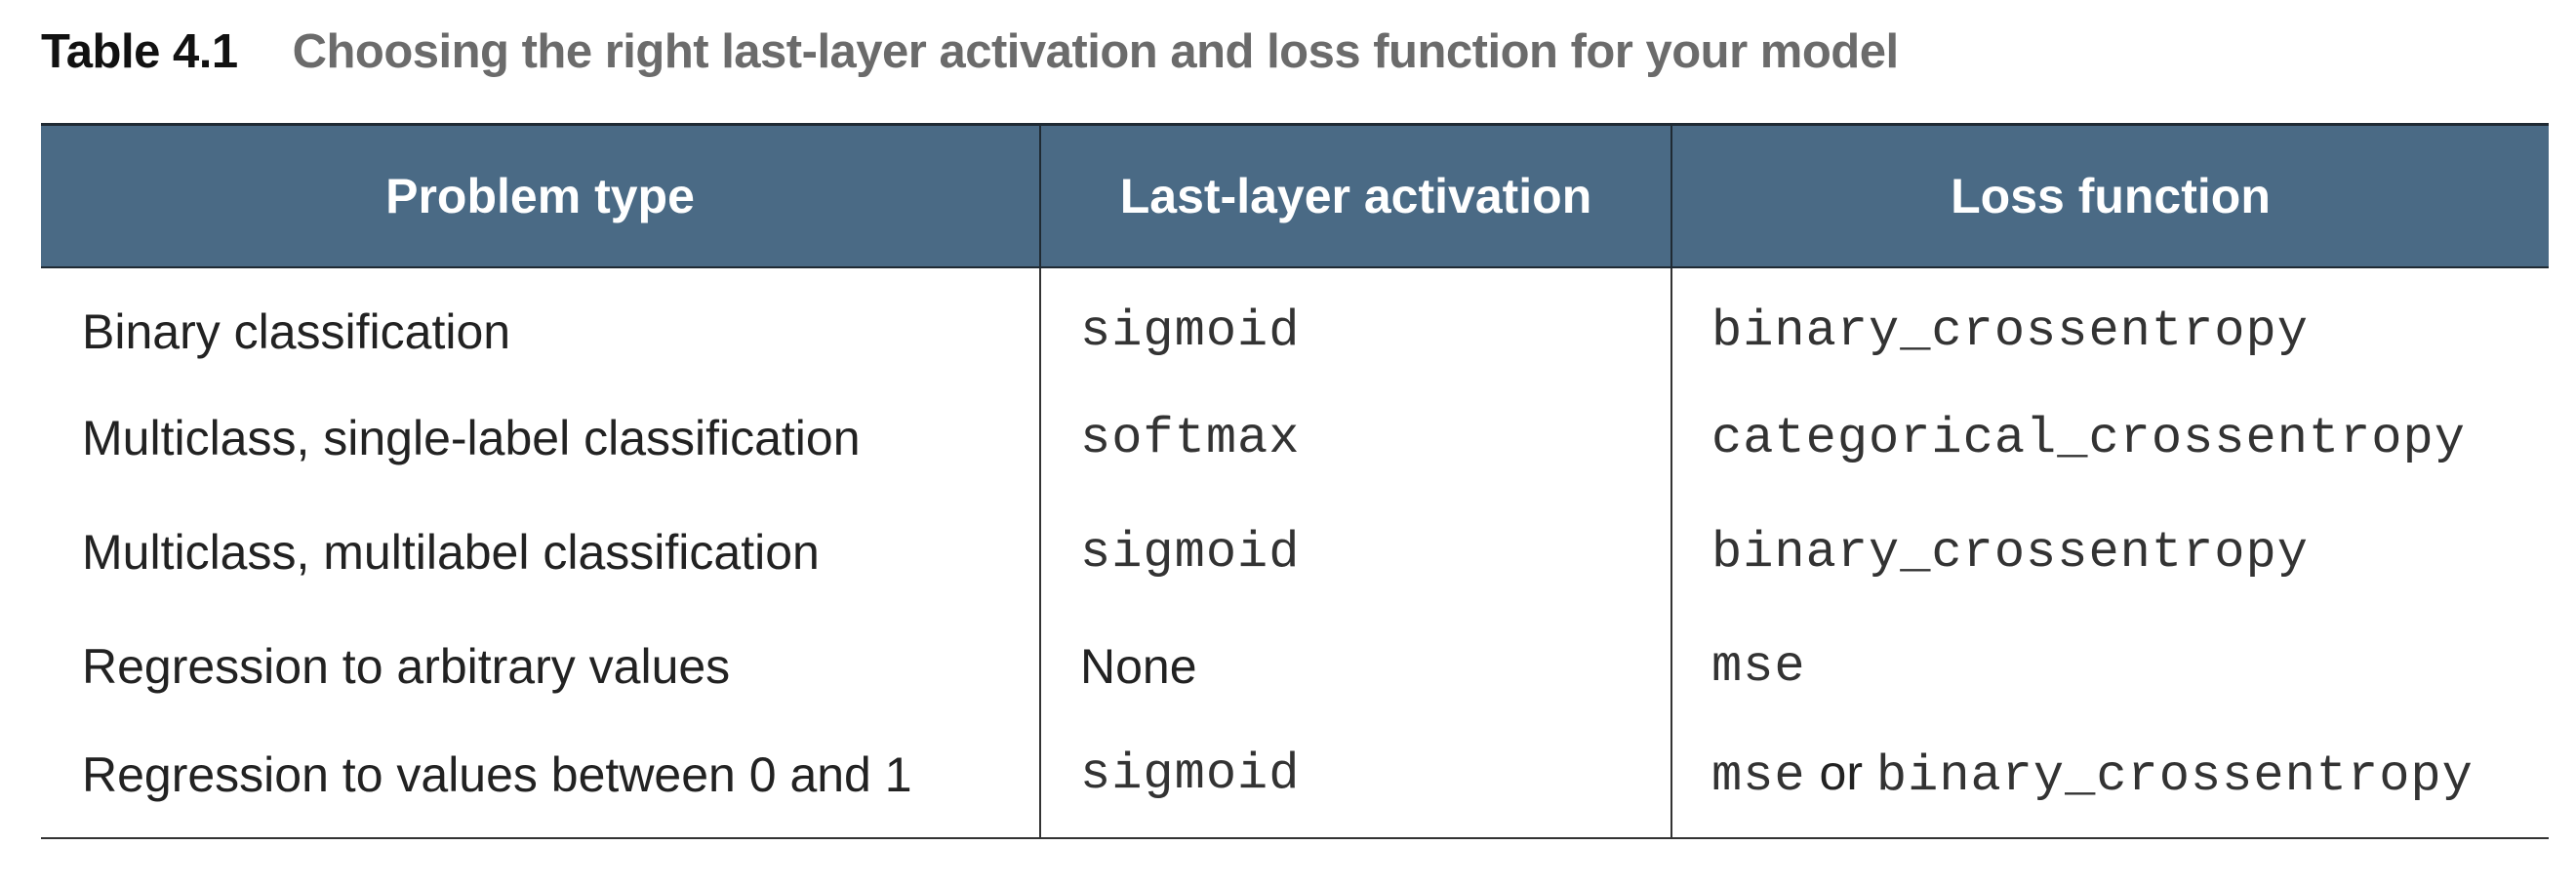 The width and height of the screenshot is (2576, 886). Describe the element at coordinates (540, 781) in the screenshot. I see `problem-type-cell: Regression to values between 0 and 1` at that location.